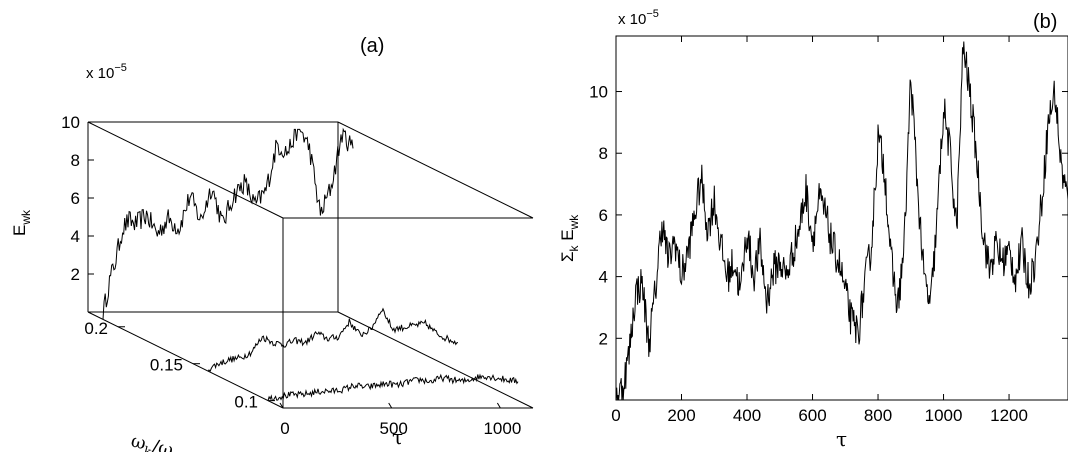 Image resolution: width=1068 pixels, height=452 pixels. What do you see at coordinates (284, 428) in the screenshot?
I see `a-x-tick-label: 0` at bounding box center [284, 428].